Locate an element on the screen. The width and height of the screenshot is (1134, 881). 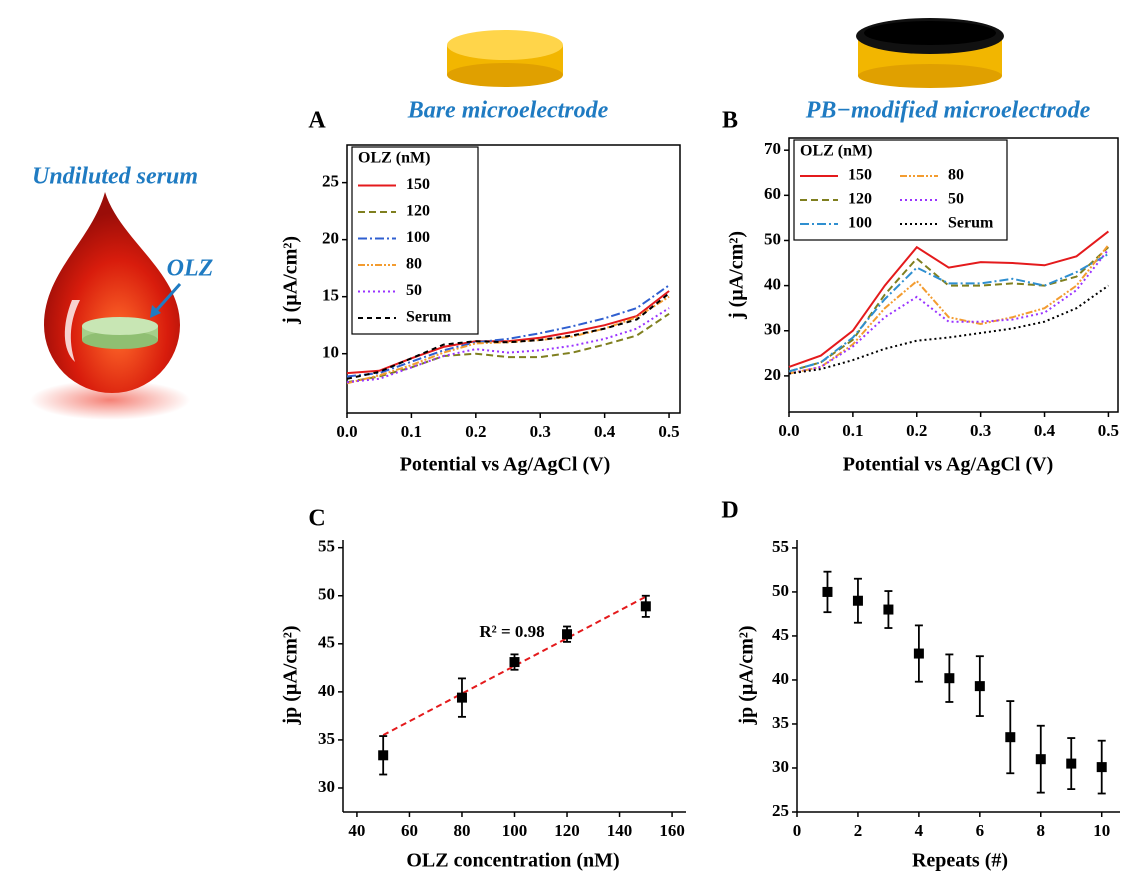
panel-title: Bare microelectrode is located at coordinates (508, 111).